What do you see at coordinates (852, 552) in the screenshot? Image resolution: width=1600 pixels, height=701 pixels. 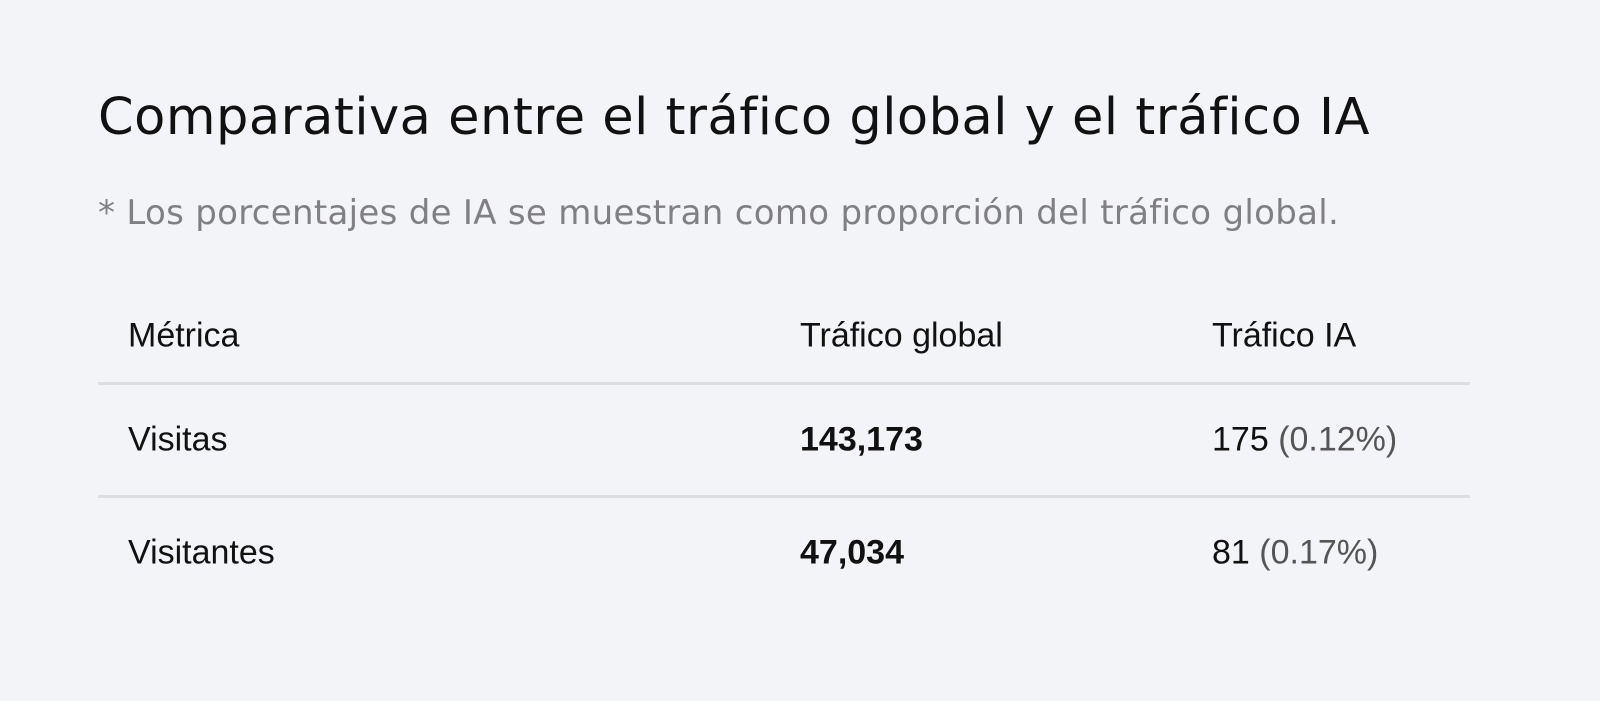 I see `global-value: 47,034` at bounding box center [852, 552].